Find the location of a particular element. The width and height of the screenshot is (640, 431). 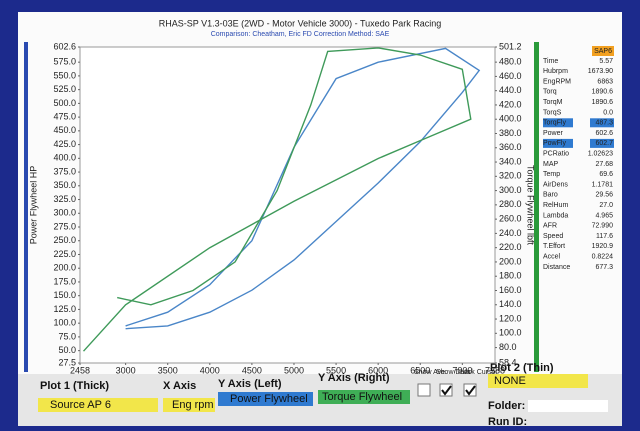

y2-tick-label: 300.0 is located at coordinates (510, 190).